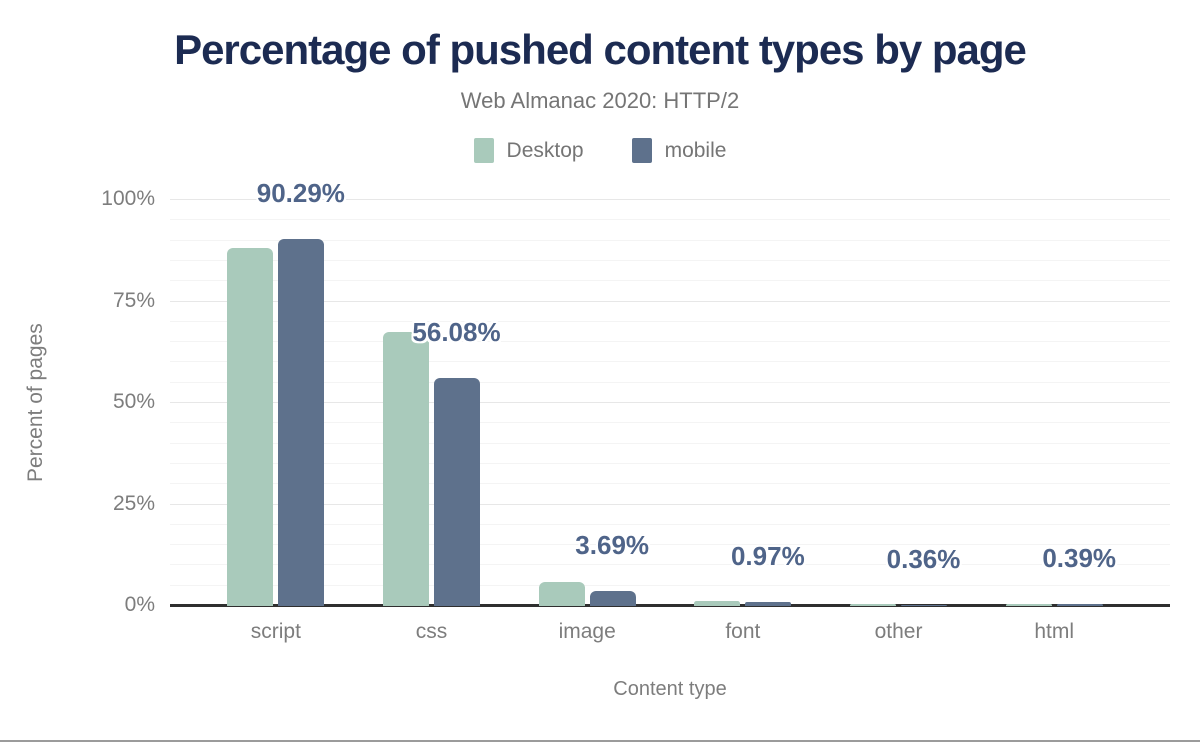 This screenshot has width=1200, height=742. I want to click on bar-group-font: 0.97%, so click(743, 403).